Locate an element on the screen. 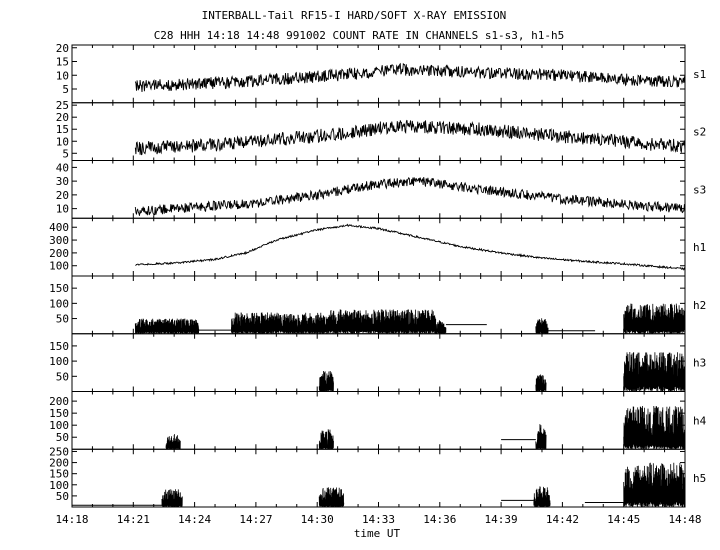  x-tick-label: 14:24 is located at coordinates (194, 519).